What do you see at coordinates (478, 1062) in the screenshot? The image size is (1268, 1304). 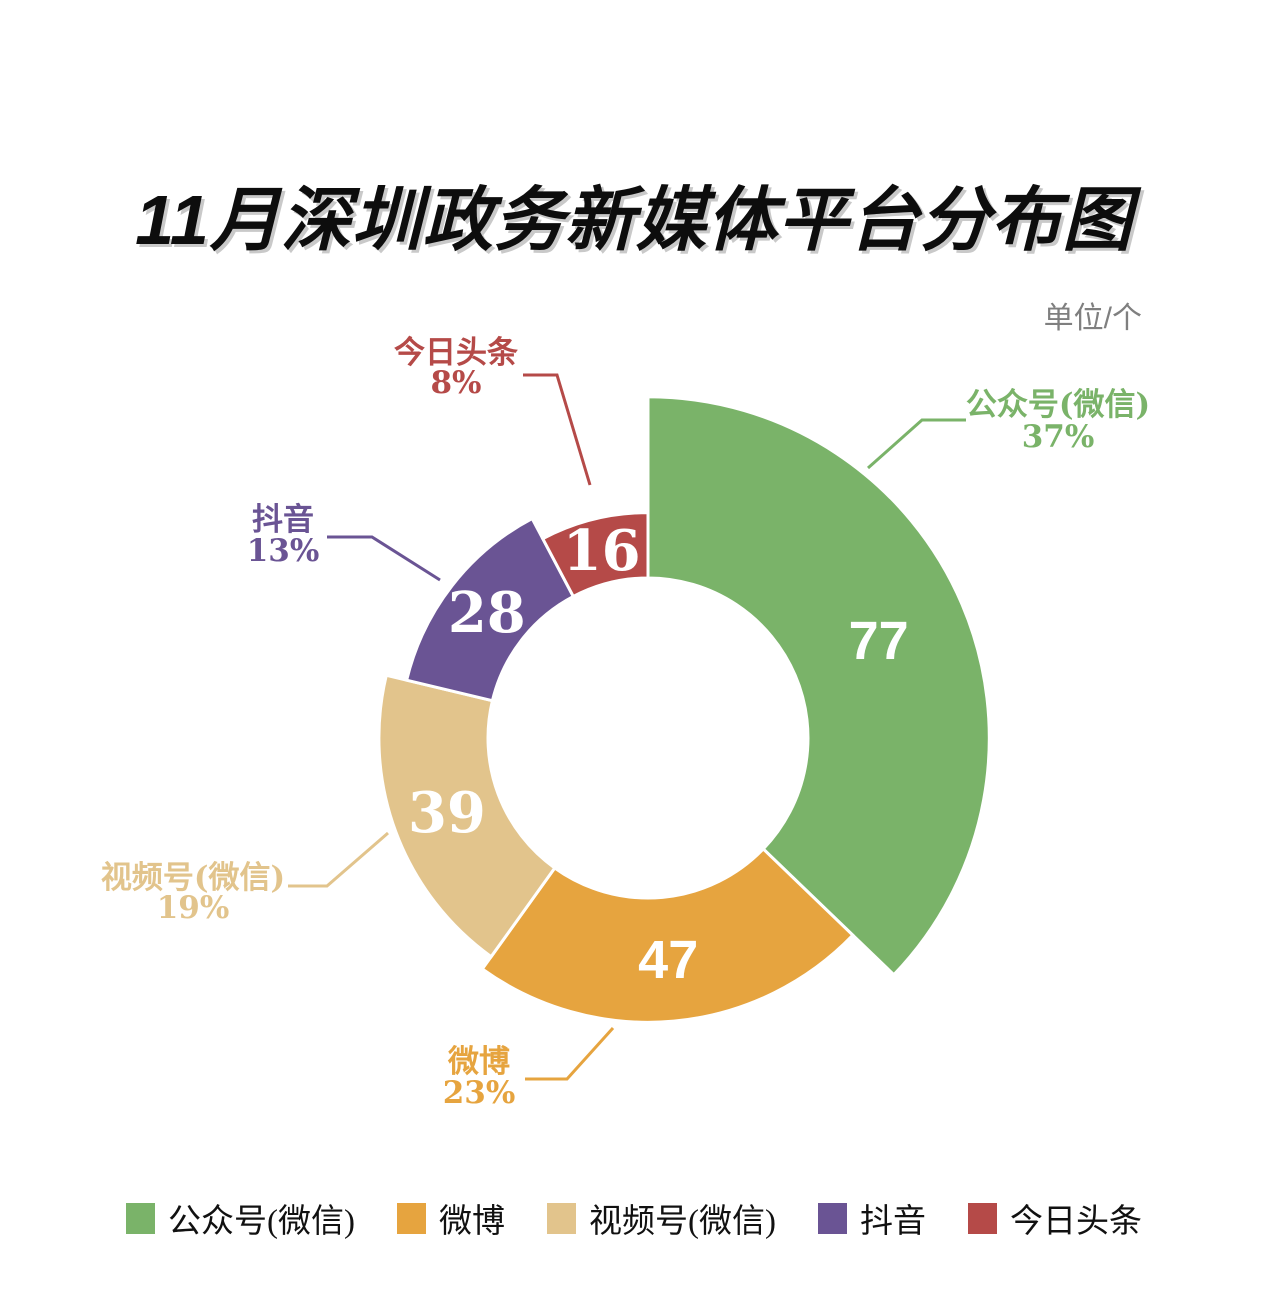 I see `callout-category-label: 微博` at bounding box center [478, 1062].